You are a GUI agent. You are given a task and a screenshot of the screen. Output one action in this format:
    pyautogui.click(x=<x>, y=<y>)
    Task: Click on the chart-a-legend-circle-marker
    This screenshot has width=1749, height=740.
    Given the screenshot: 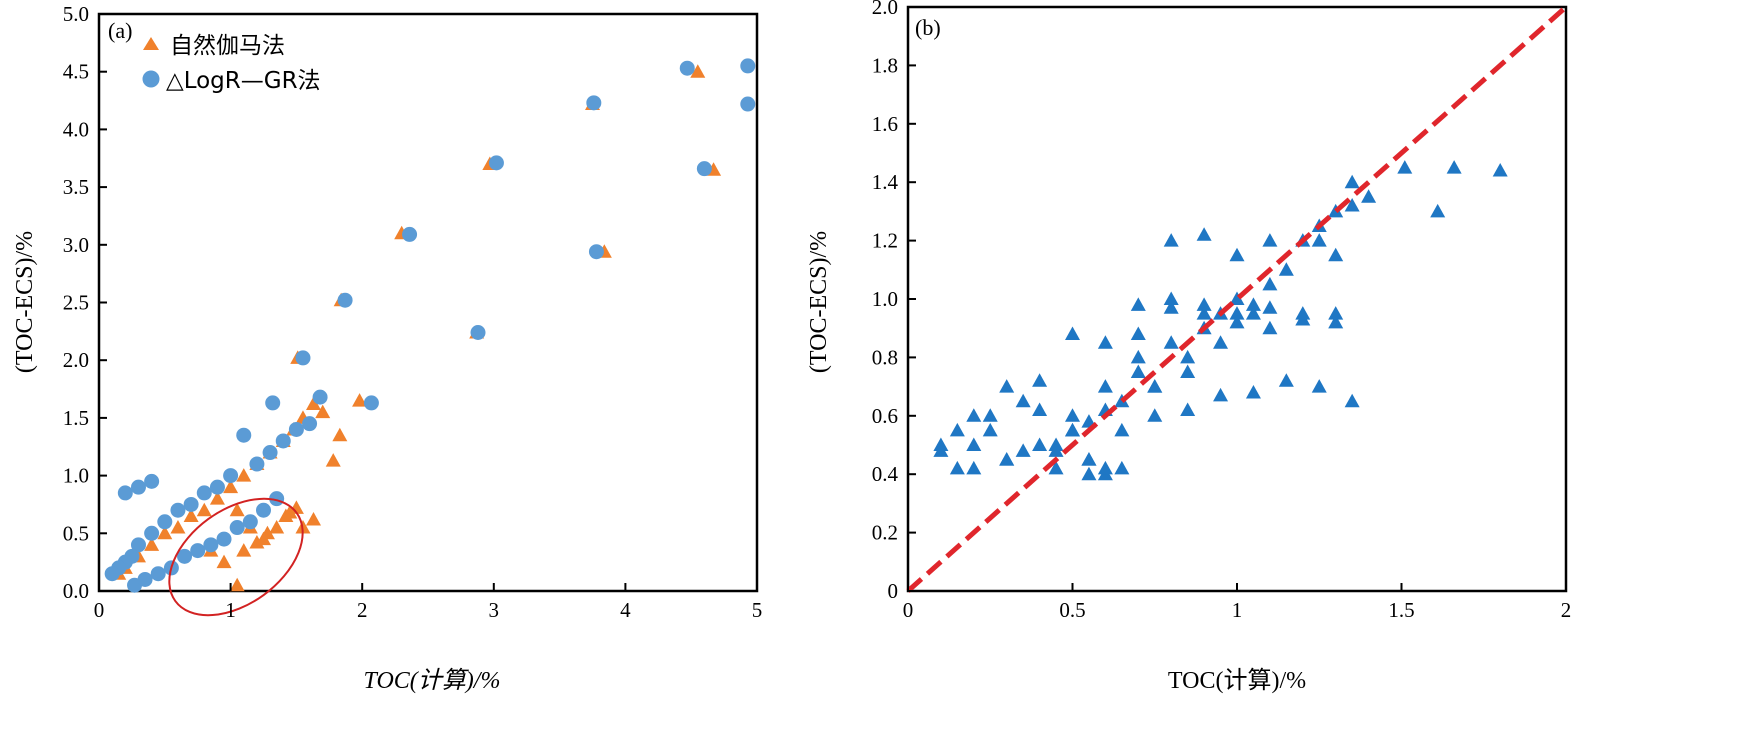 What is the action you would take?
    pyautogui.click(x=151, y=79)
    